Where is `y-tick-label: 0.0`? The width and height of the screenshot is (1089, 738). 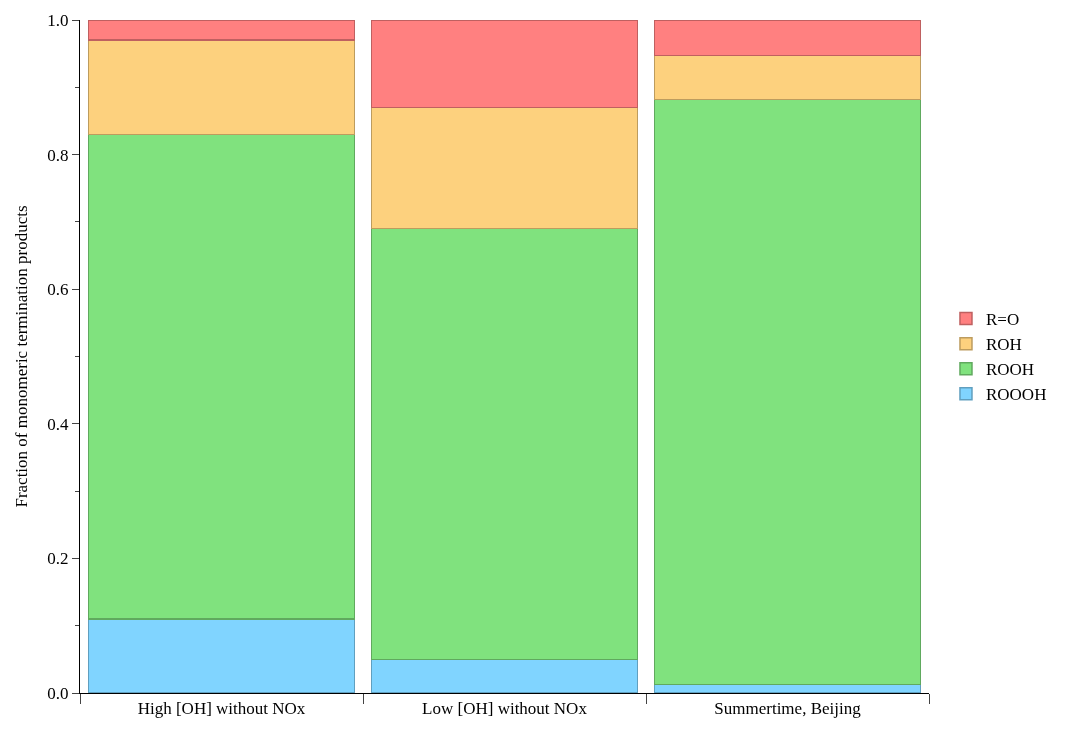 y-tick-label: 0.0 is located at coordinates (58, 693).